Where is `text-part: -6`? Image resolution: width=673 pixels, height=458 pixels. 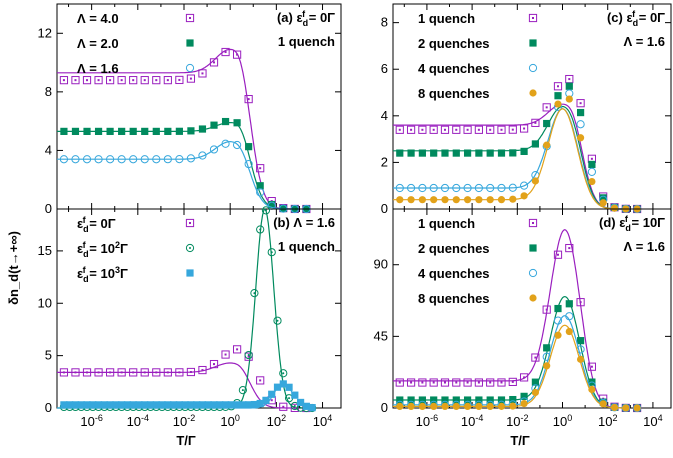 text-part: -6 is located at coordinates (434, 418).